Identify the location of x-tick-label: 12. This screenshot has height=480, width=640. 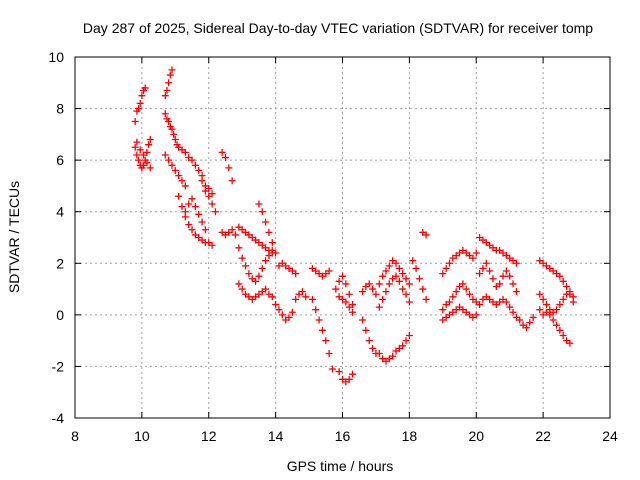
(209, 436).